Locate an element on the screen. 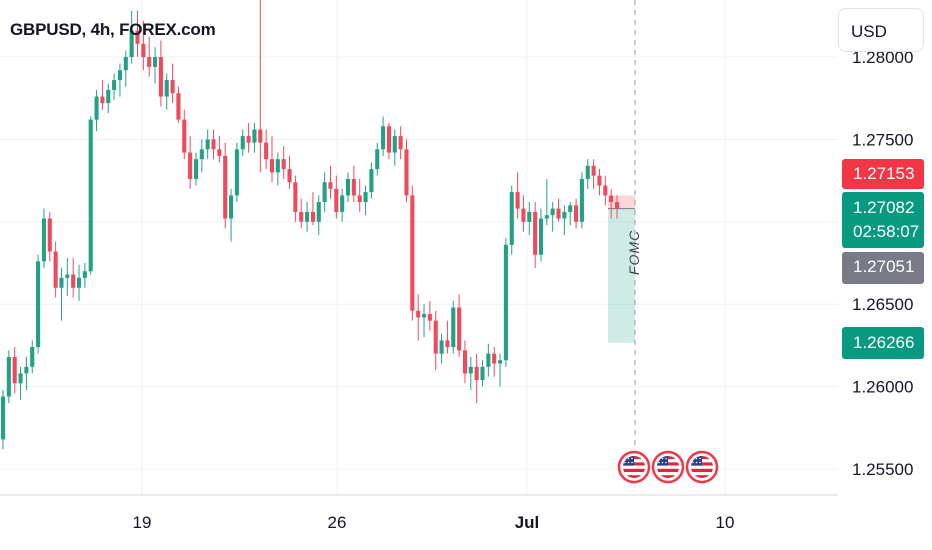 This screenshot has height=550, width=932. y-tick-label: 1.26500 is located at coordinates (882, 304).